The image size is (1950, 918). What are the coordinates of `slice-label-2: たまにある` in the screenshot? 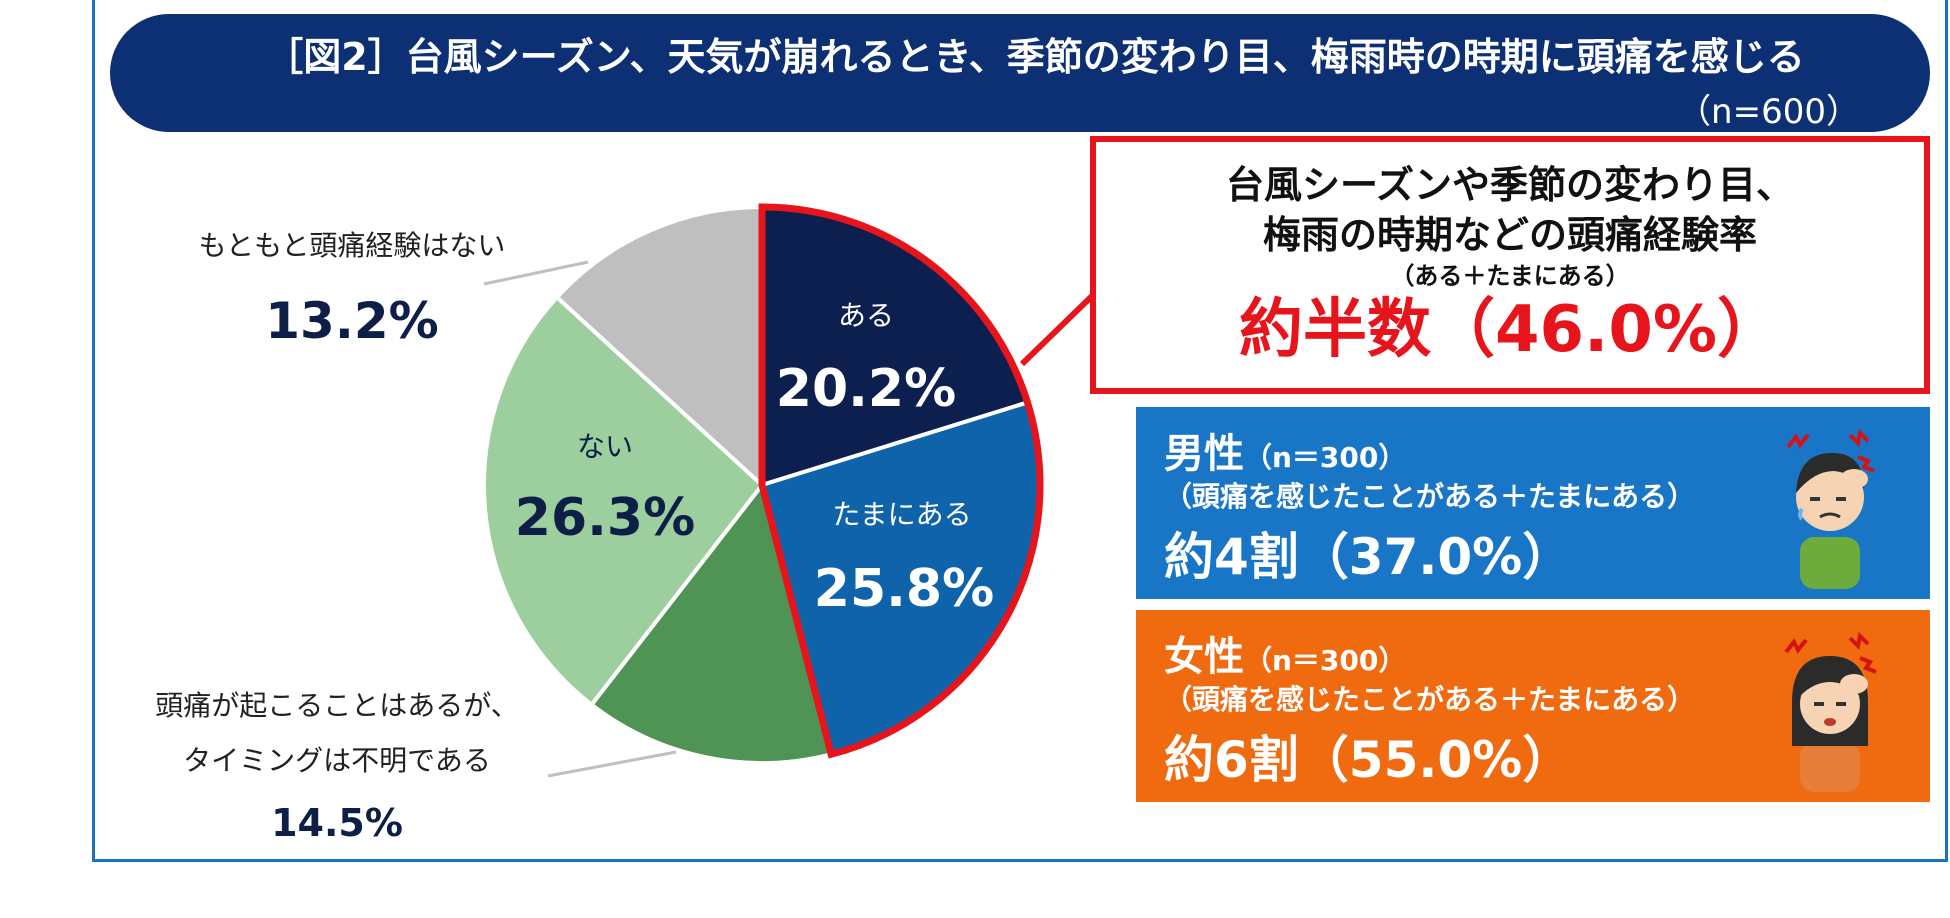 It's located at (901, 514).